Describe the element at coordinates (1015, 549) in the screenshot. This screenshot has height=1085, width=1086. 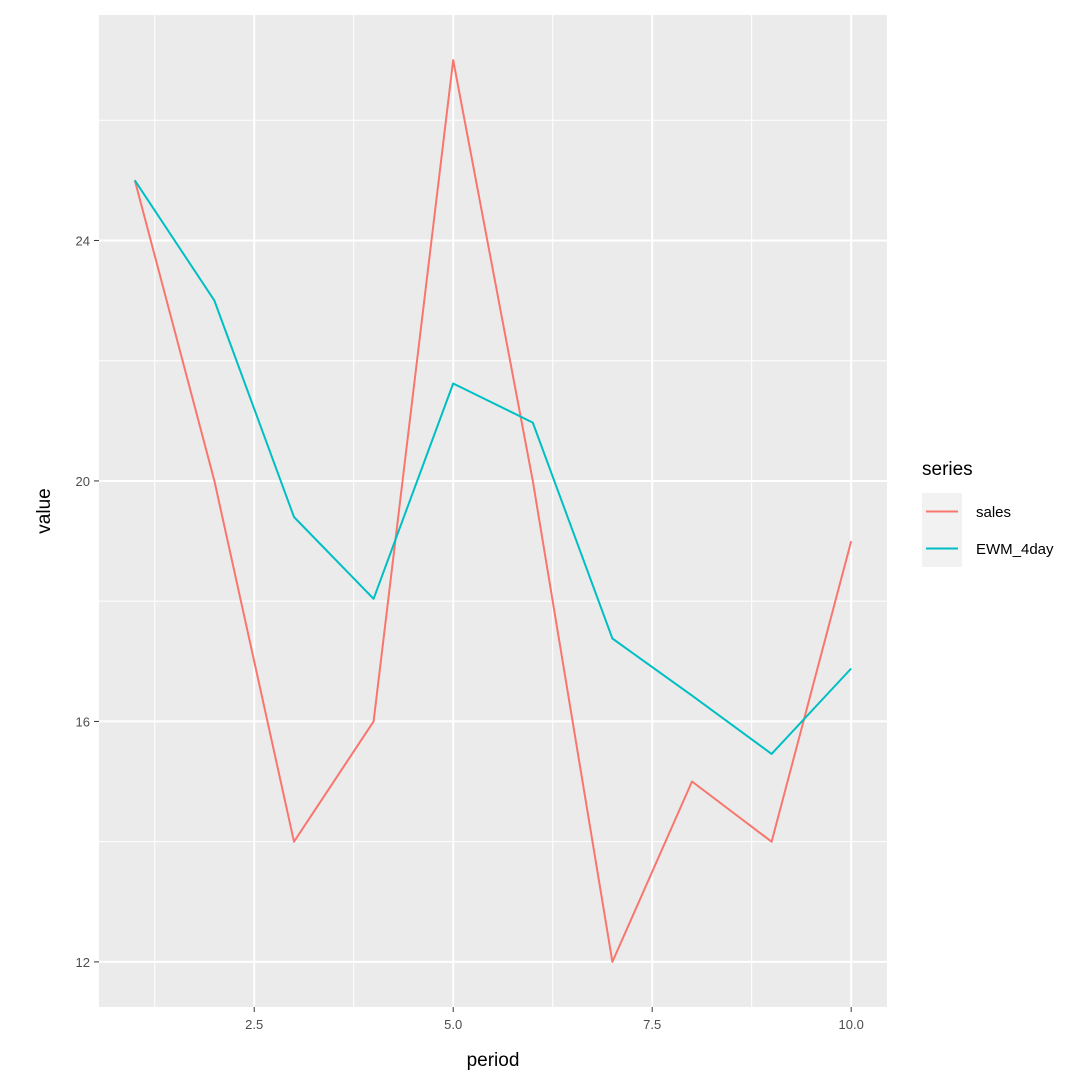
I see `legend-label: EWM_4day` at that location.